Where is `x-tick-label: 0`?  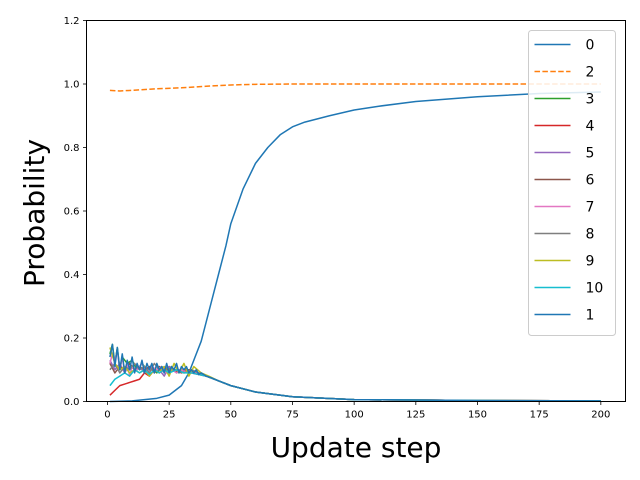
x-tick-label: 0 is located at coordinates (107, 415).